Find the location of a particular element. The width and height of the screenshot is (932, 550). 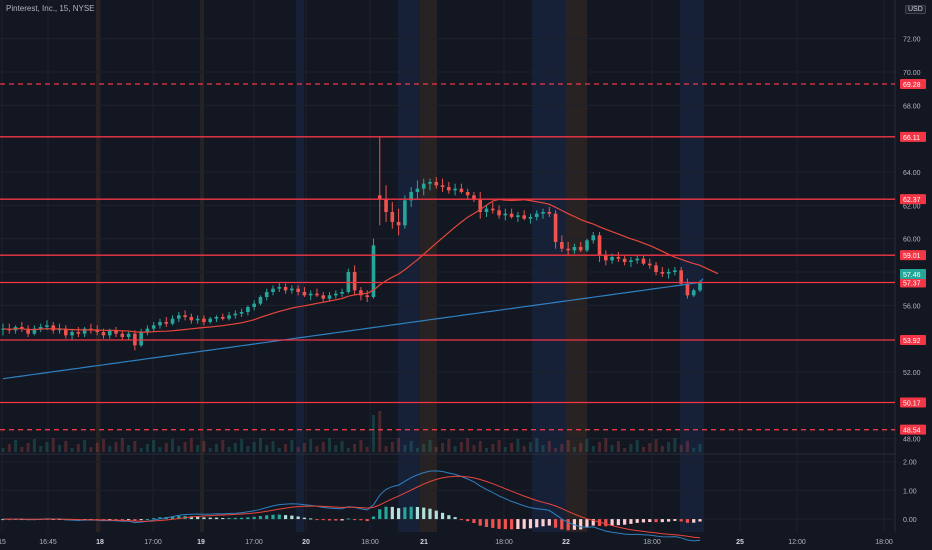

price-tick-label: 70.00 is located at coordinates (912, 73).